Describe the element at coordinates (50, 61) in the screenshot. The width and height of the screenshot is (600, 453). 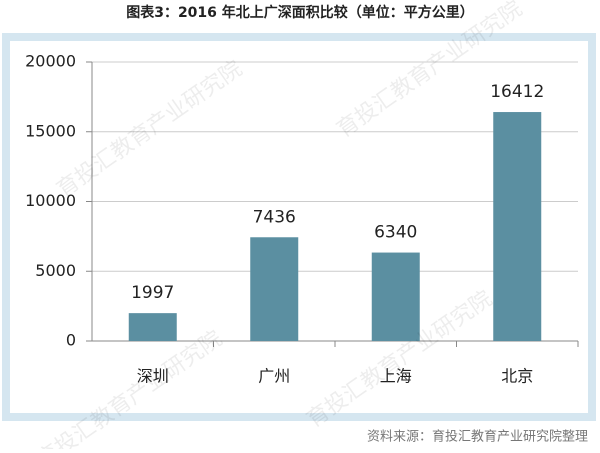
I see `y-tick-label: 20000` at that location.